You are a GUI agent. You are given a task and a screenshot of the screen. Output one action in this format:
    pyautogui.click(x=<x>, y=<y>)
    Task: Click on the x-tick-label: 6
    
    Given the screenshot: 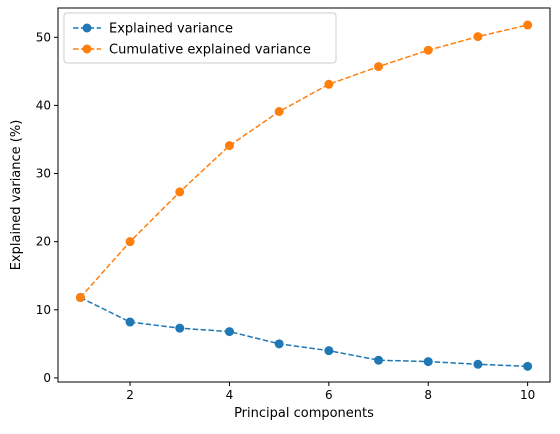 What is the action you would take?
    pyautogui.click(x=329, y=395)
    